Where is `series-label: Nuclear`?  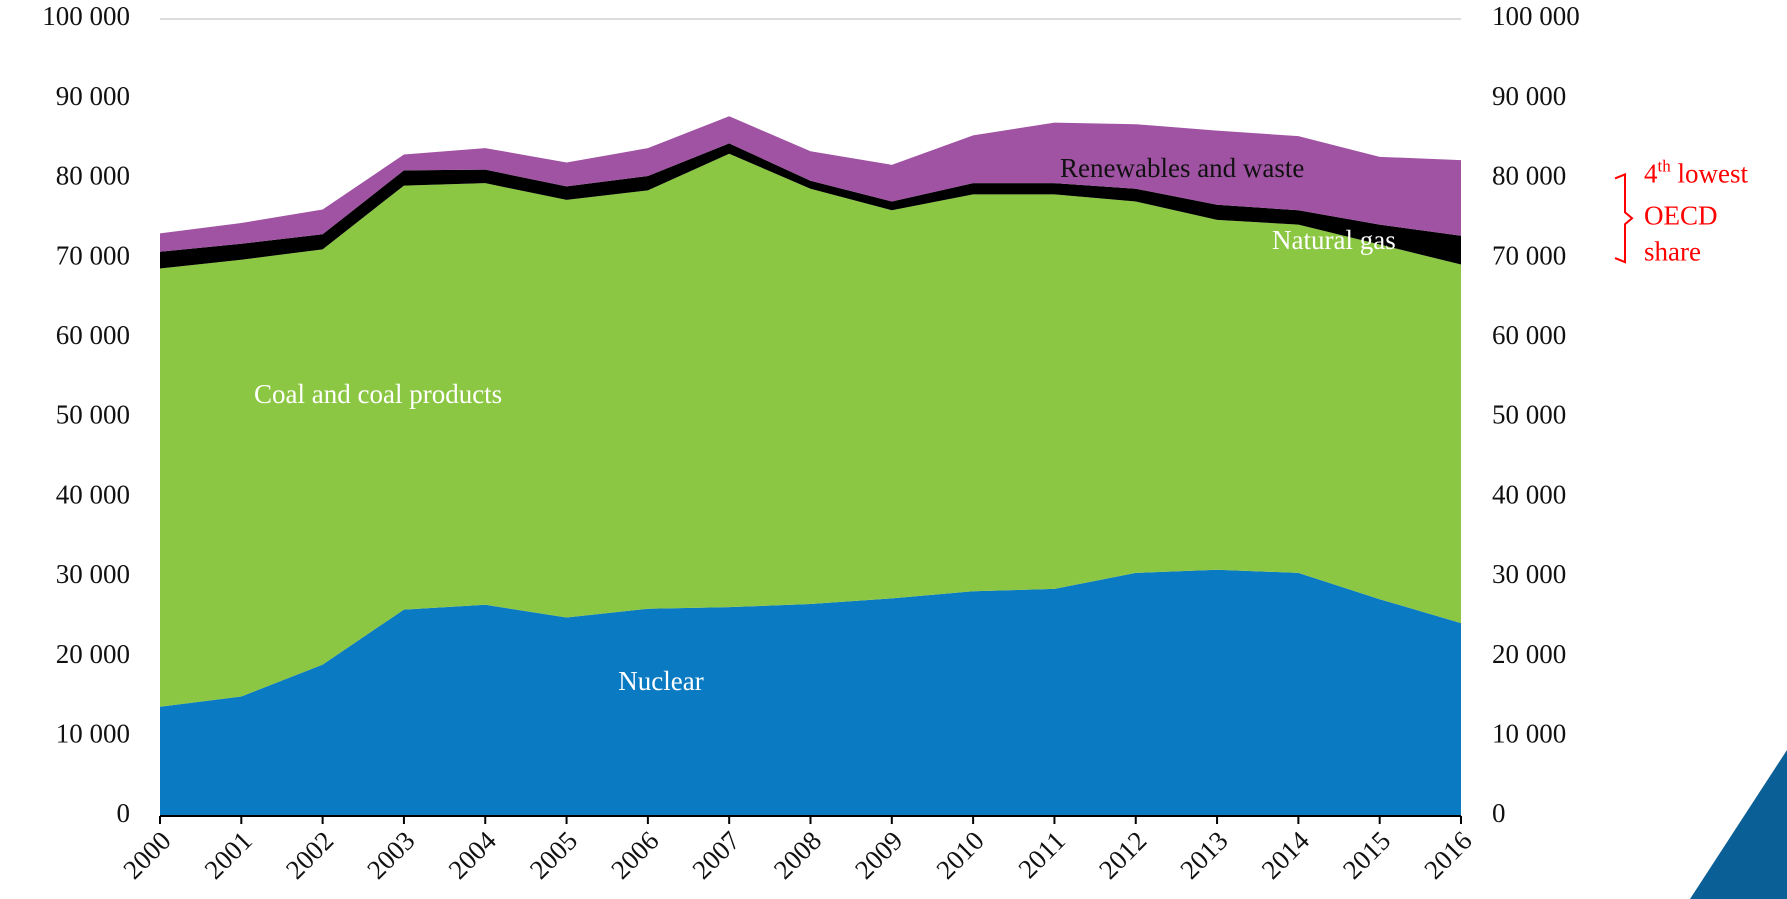 series-label: Nuclear is located at coordinates (660, 681).